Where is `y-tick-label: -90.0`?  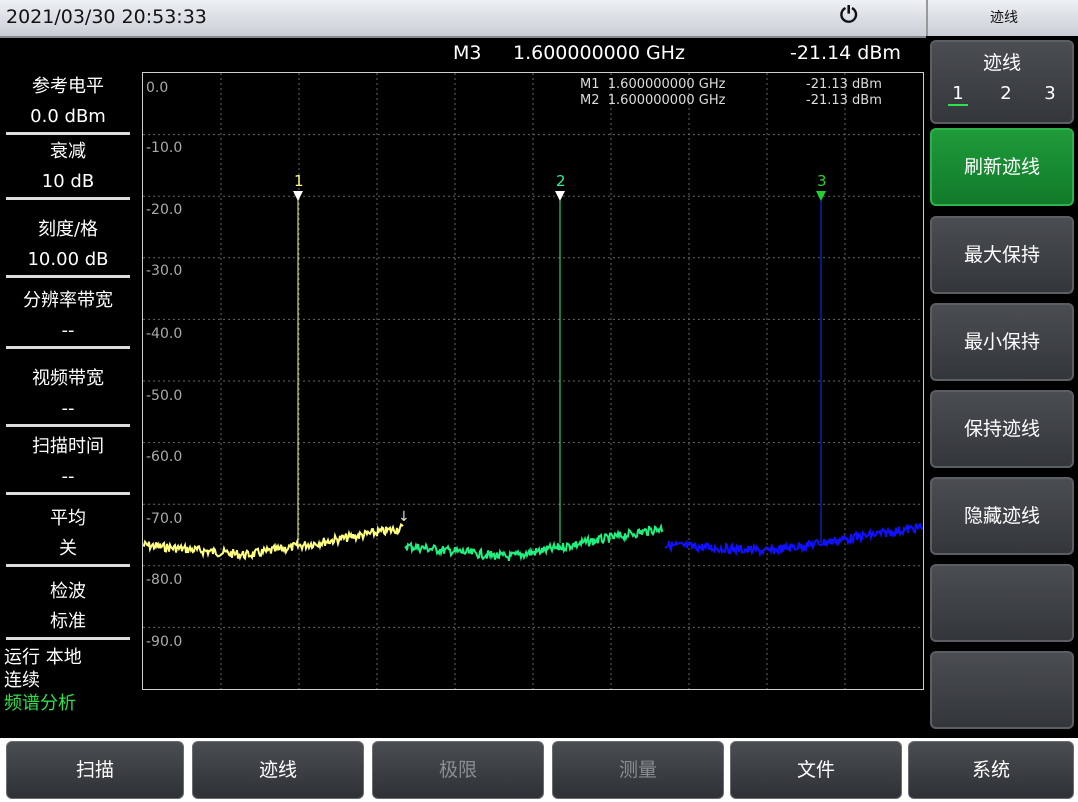 y-tick-label: -90.0 is located at coordinates (164, 642).